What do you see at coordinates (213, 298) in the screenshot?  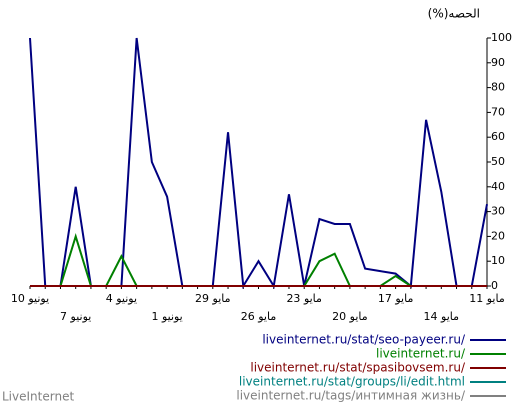 I see `x-tick-label: 29 مايو` at bounding box center [213, 298].